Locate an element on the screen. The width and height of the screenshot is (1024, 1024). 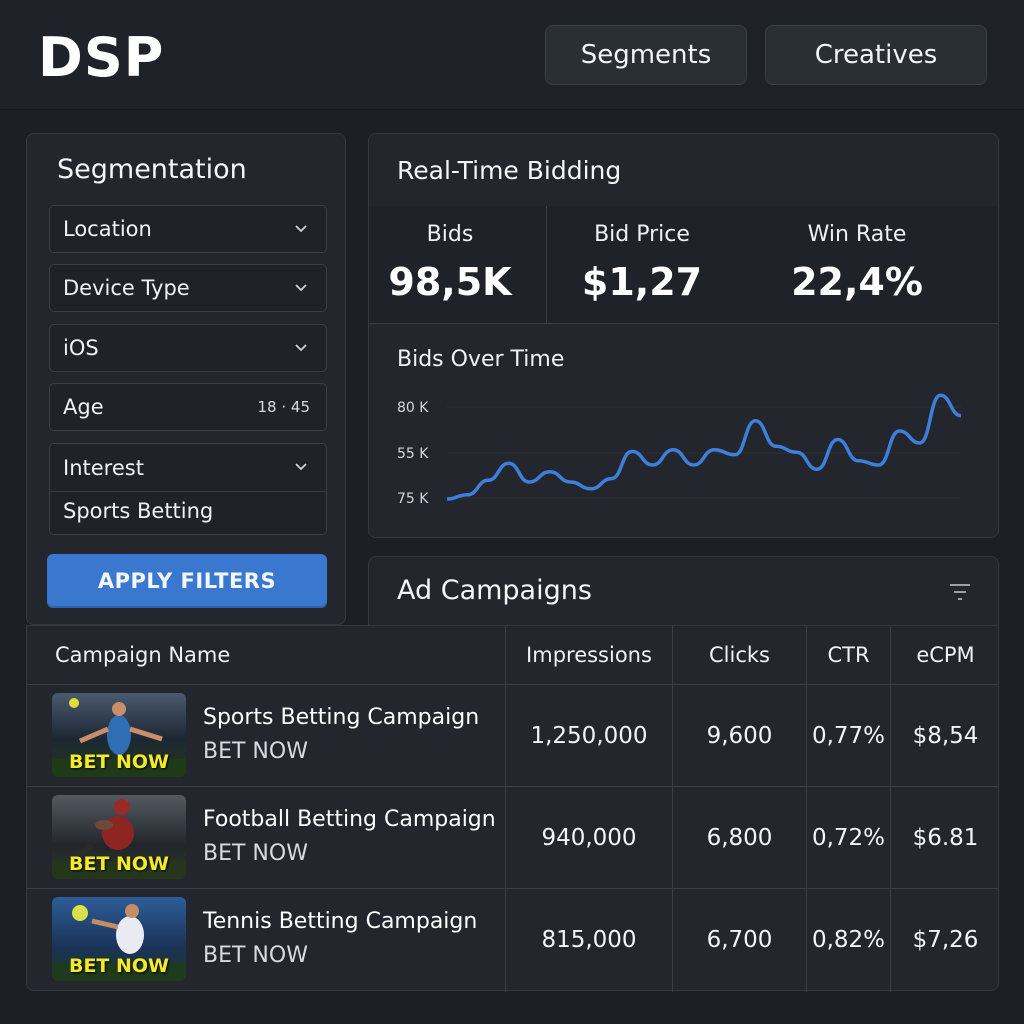
football-creative-image is located at coordinates (119, 837).